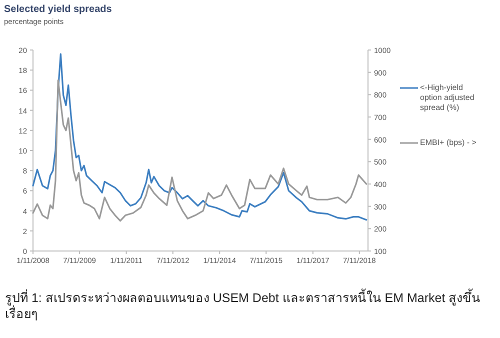  I want to click on legend-label: <-High-yield option adjusted spread (%), so click(448, 98).